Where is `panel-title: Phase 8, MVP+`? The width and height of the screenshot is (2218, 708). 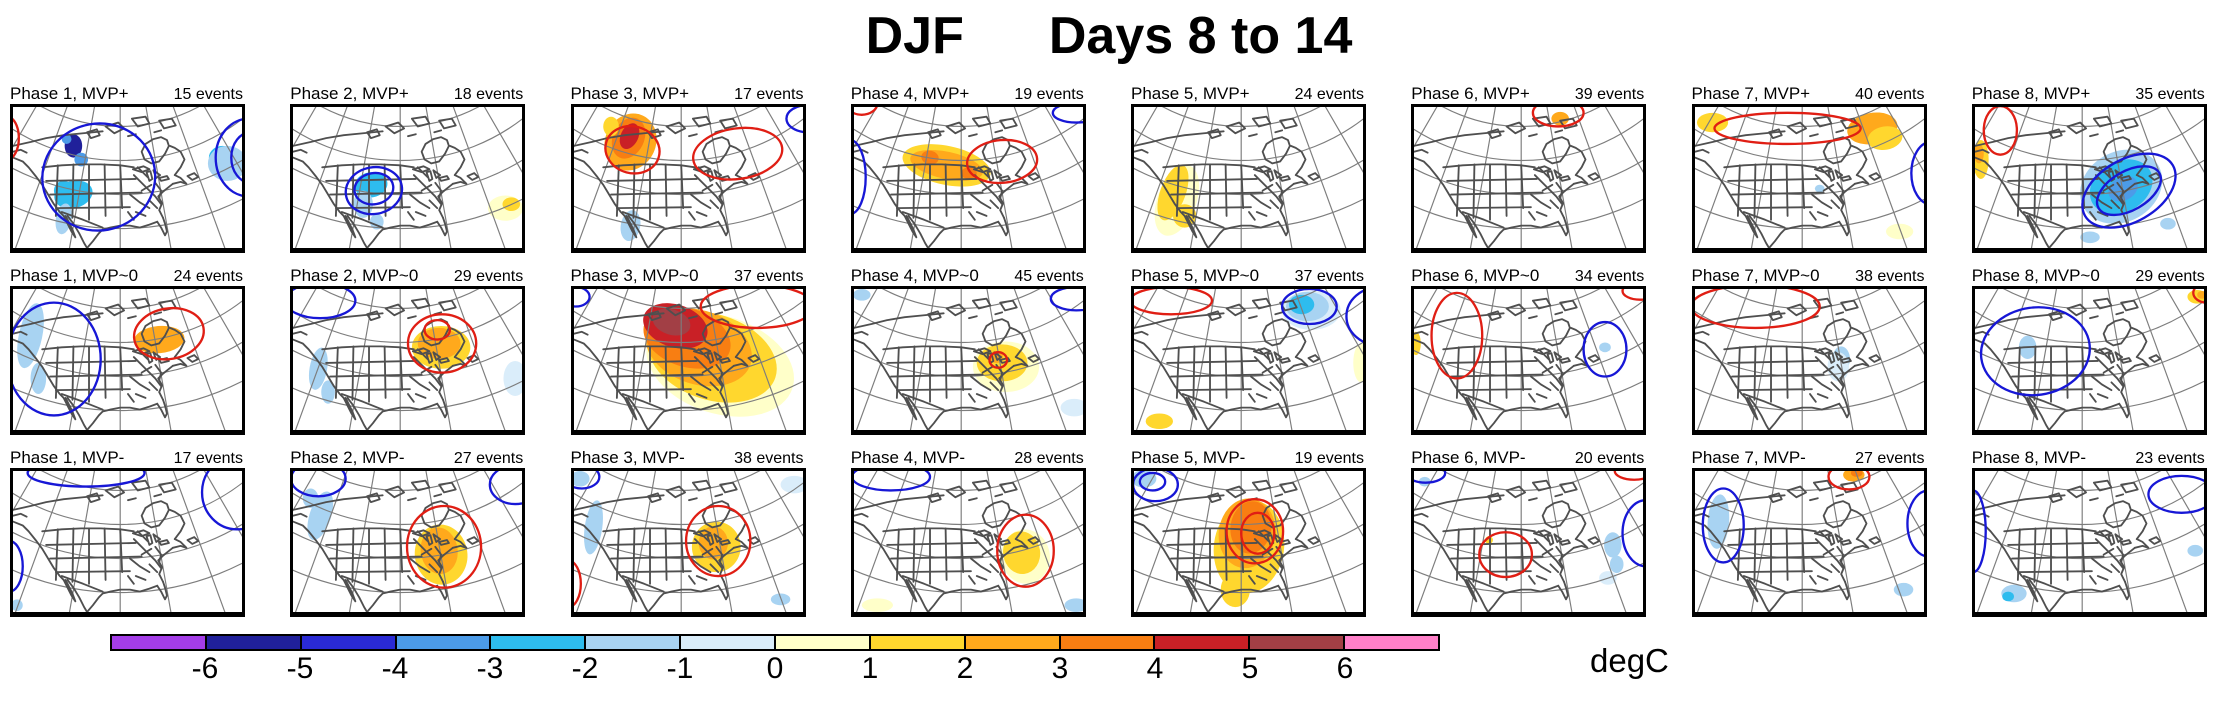 panel-title: Phase 8, MVP+ is located at coordinates (2031, 93).